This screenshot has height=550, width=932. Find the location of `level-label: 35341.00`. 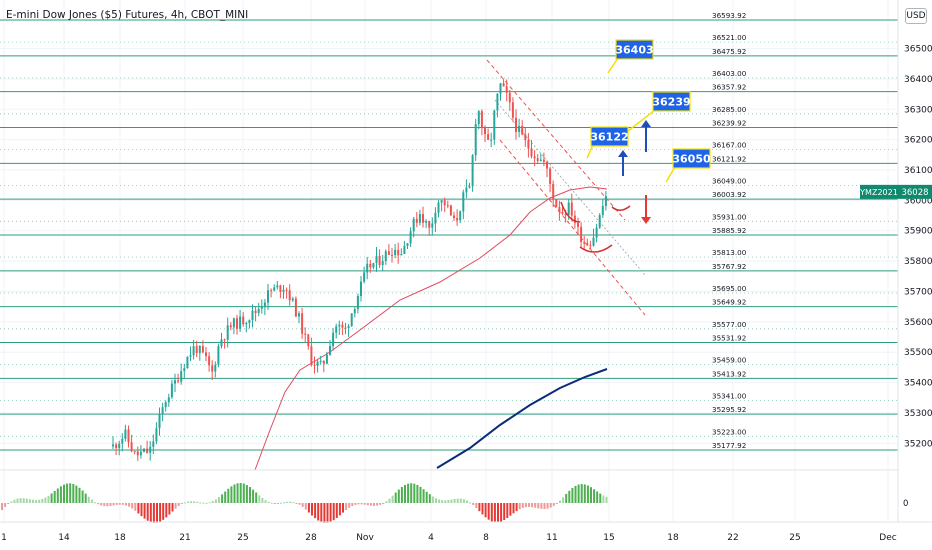

level-label: 35341.00 is located at coordinates (729, 395).